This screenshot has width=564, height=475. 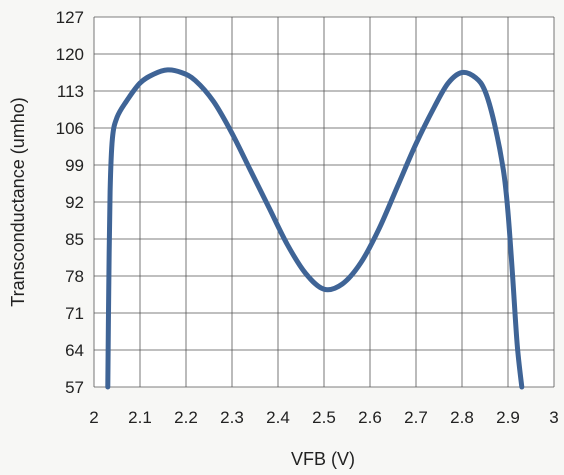 I want to click on y-tick-labels: 57 64 71 78 85 92 99 106 113 120 127, so click(x=70, y=202).